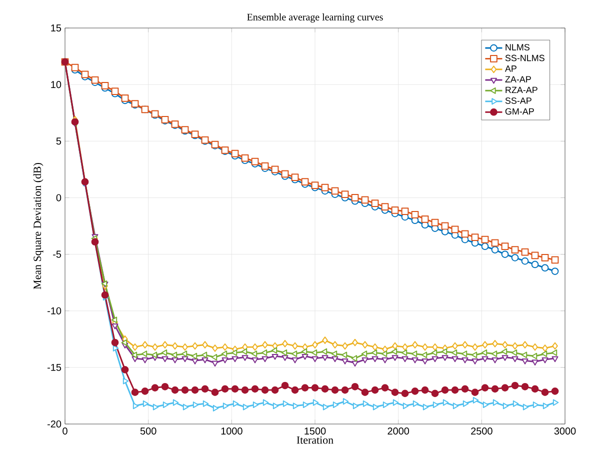 The height and width of the screenshot is (473, 590). Describe the element at coordinates (55, 367) in the screenshot. I see `y-tick-label: -15` at that location.